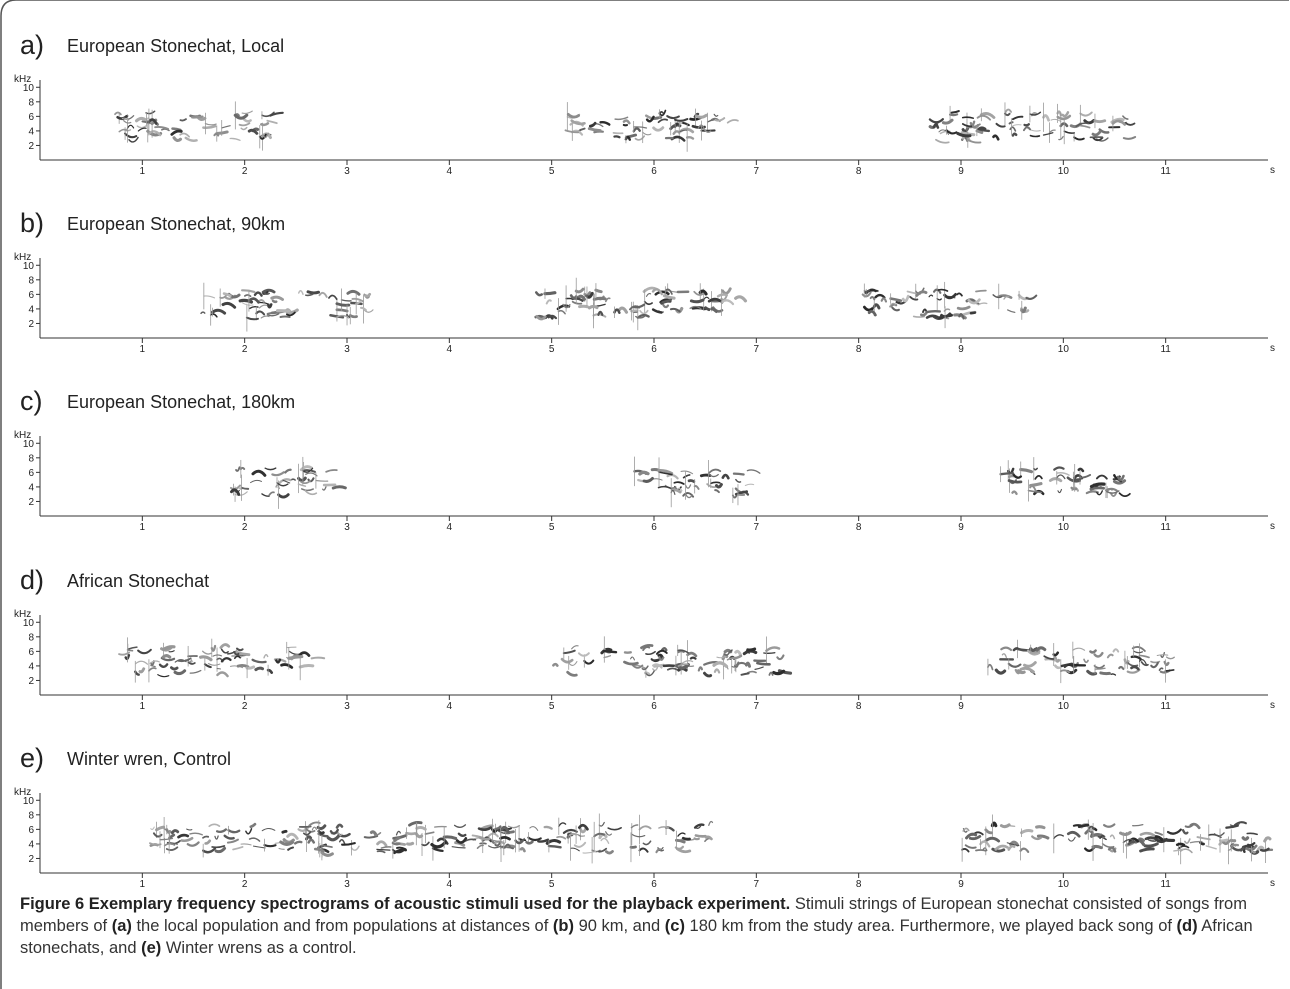  What do you see at coordinates (22, 792) in the screenshot?
I see `y-axis-label: kHz` at bounding box center [22, 792].